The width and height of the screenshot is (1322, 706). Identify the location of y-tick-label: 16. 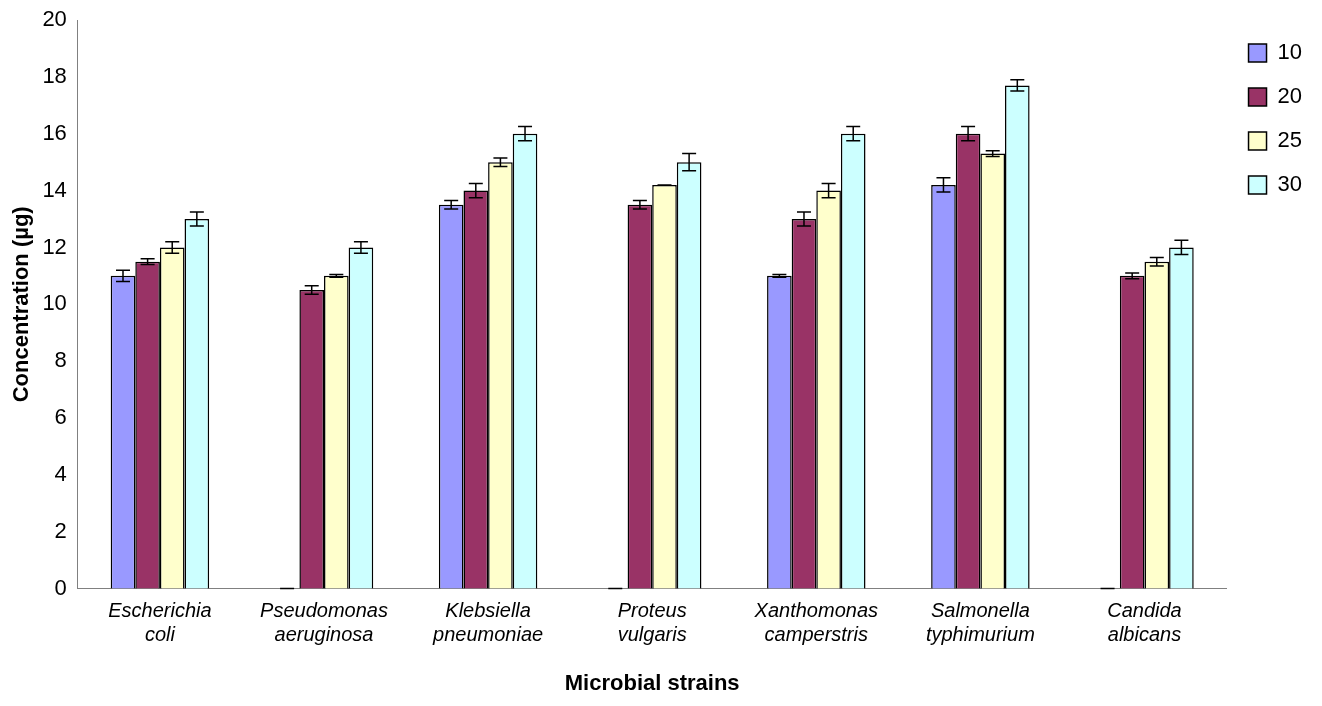
(54, 132).